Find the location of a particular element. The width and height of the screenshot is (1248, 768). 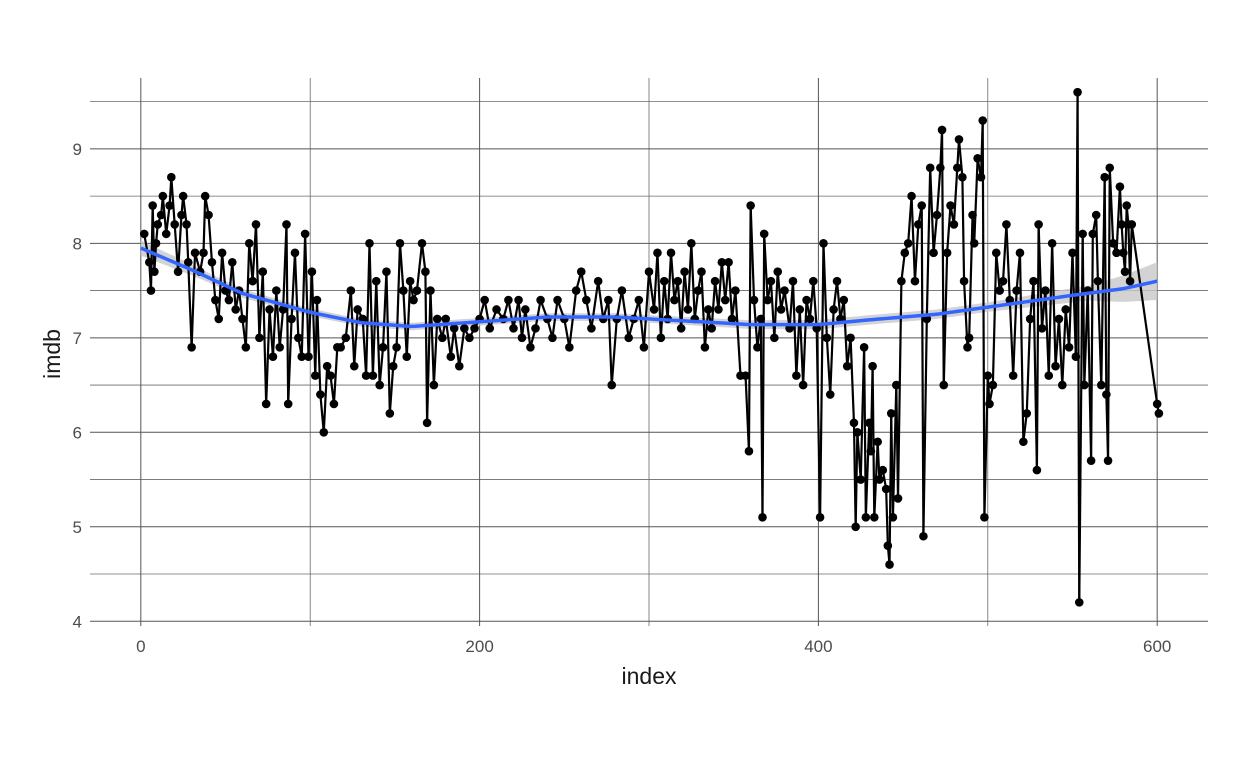

x-tick-labels: 0 200 400 600 is located at coordinates (653, 646).